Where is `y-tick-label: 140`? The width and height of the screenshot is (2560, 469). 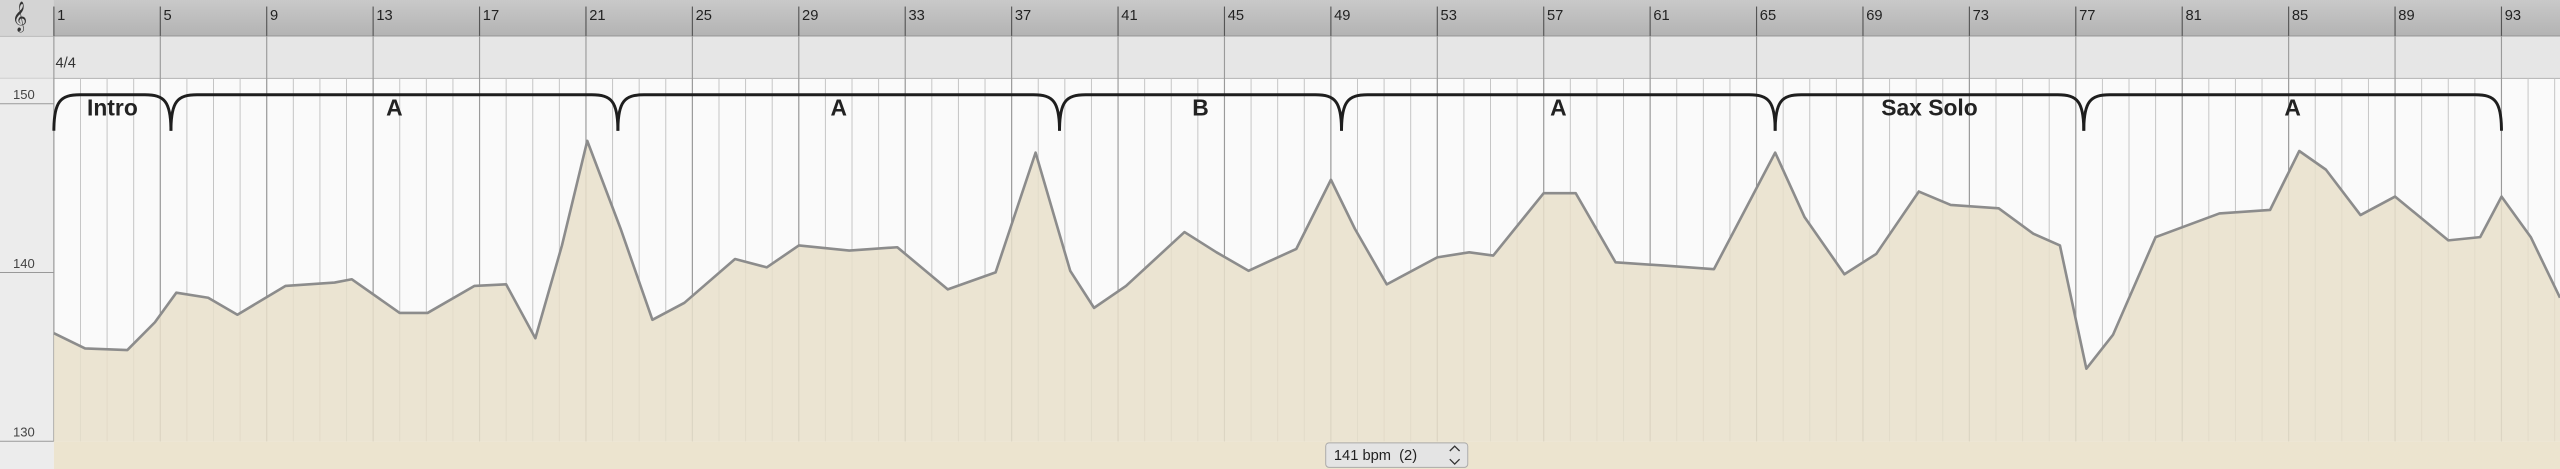
y-tick-label: 140 is located at coordinates (24, 263).